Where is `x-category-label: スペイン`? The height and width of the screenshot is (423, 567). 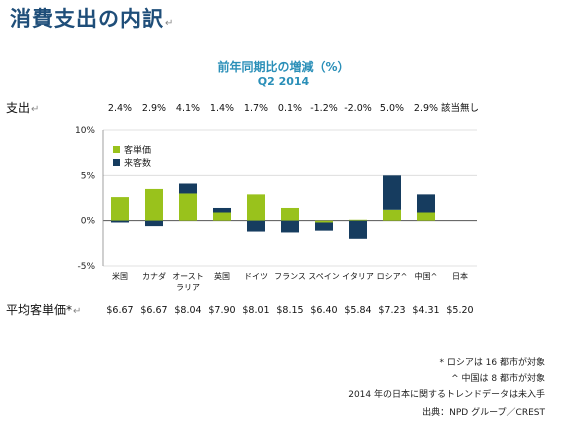 x-category-label: スペイン is located at coordinates (323, 276).